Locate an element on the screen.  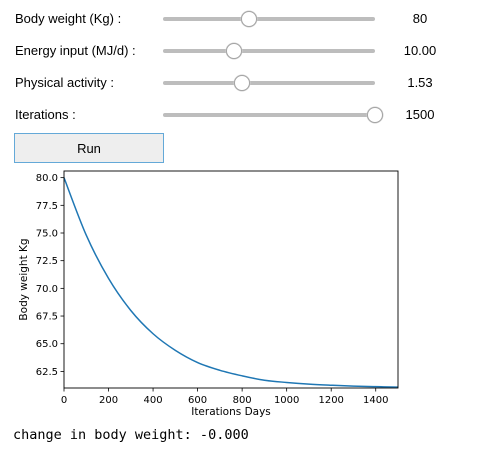
physical-activity-slider is located at coordinates (269, 83).